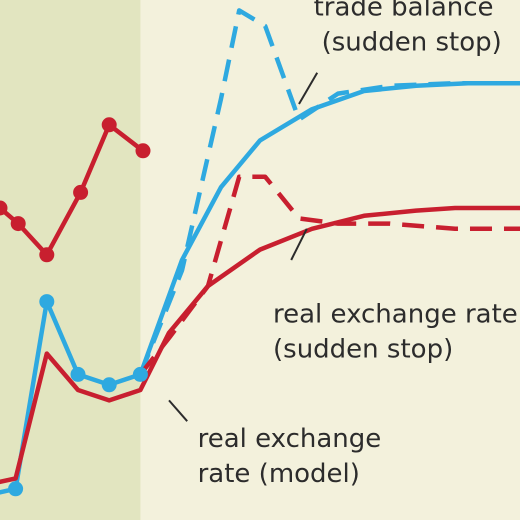  I want to click on annotation-leader-trade-balance, so click(308, 88).